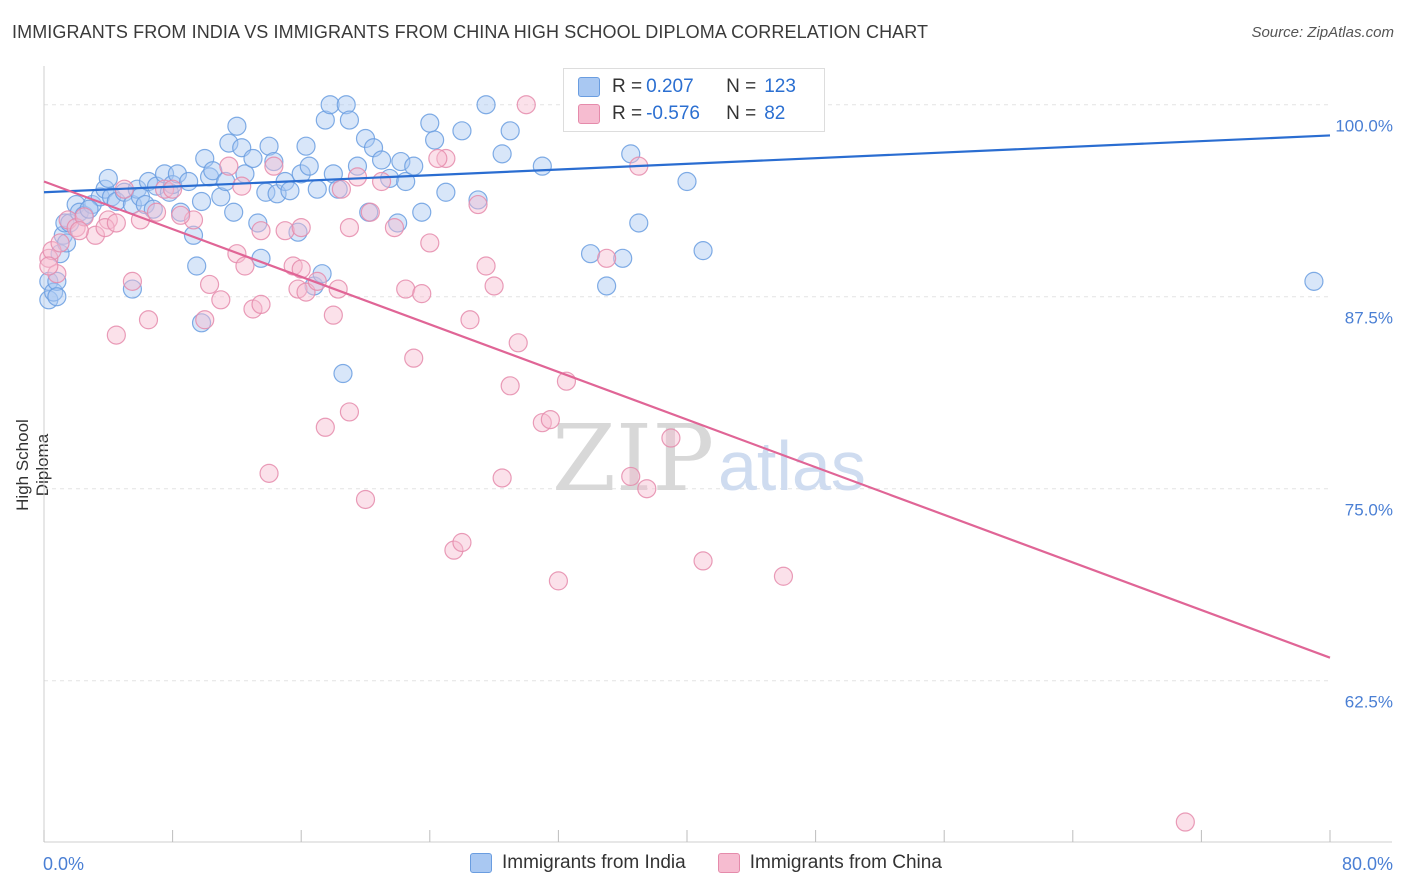  Describe the element at coordinates (775, 113) in the screenshot. I see `legend-n-value-china: 82` at that location.